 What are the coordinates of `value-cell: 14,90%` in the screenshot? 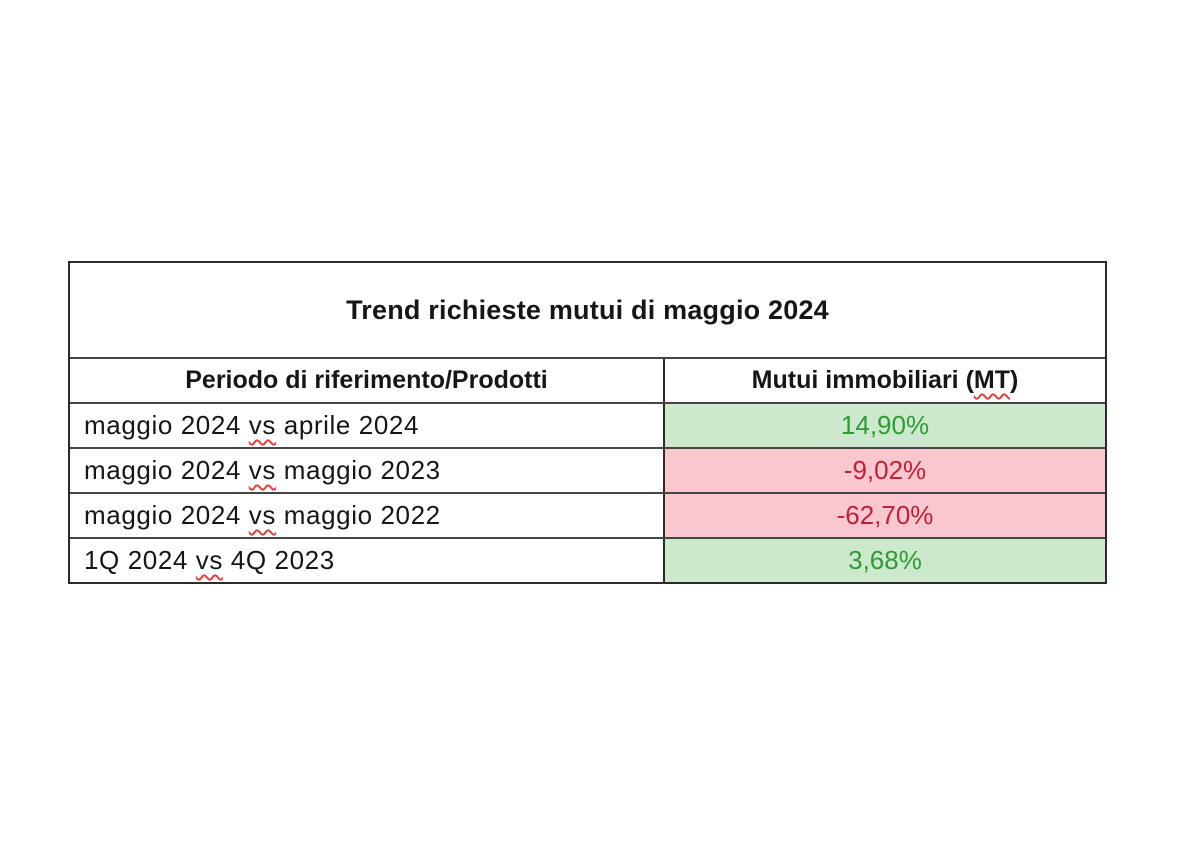 It's located at (885, 425).